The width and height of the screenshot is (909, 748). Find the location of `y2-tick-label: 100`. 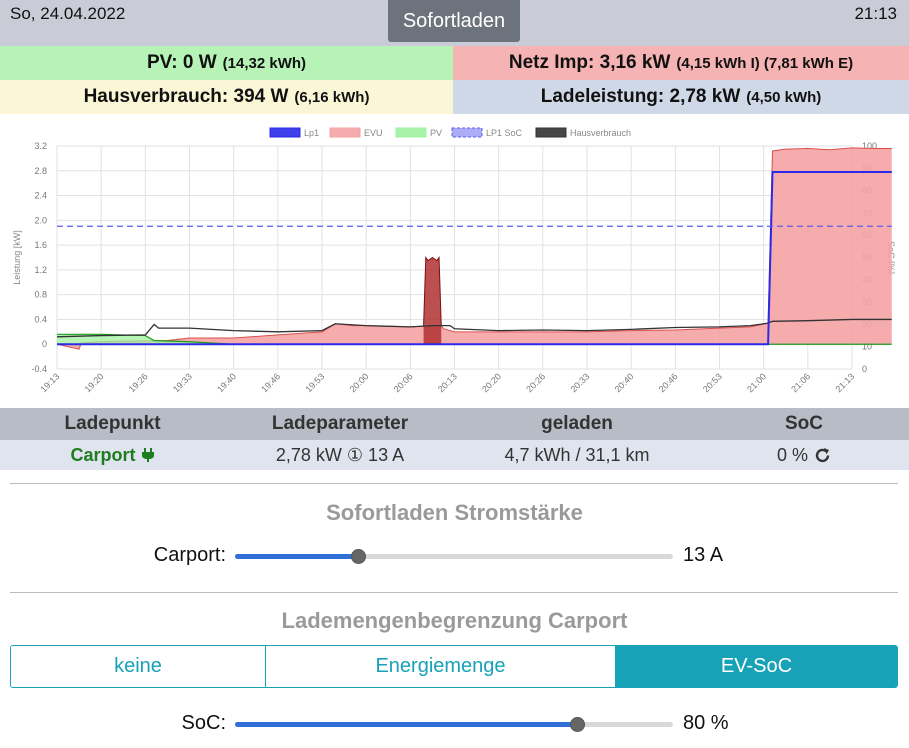

y2-tick-label: 100 is located at coordinates (869, 146).